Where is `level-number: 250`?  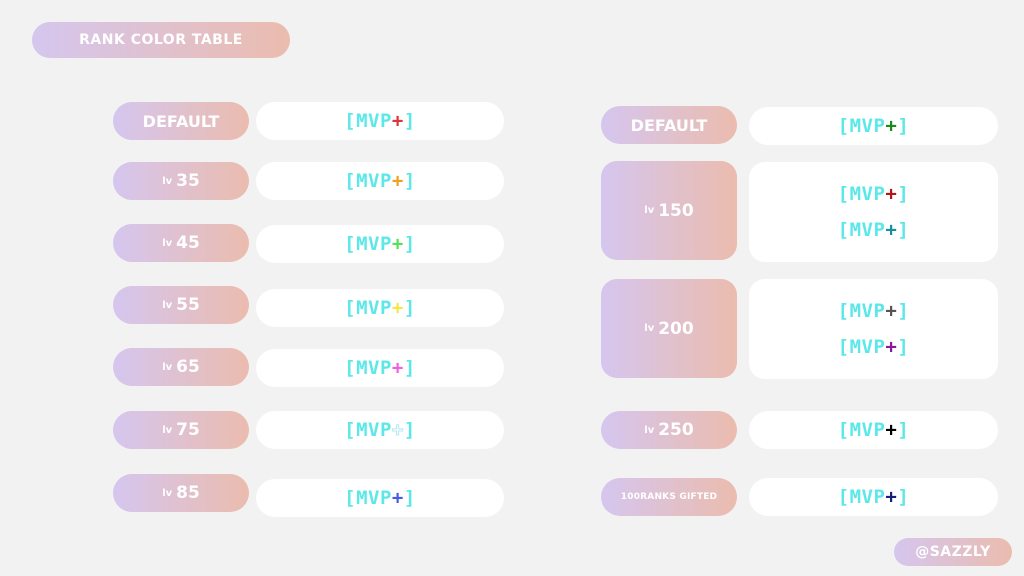
level-number: 250 is located at coordinates (676, 430).